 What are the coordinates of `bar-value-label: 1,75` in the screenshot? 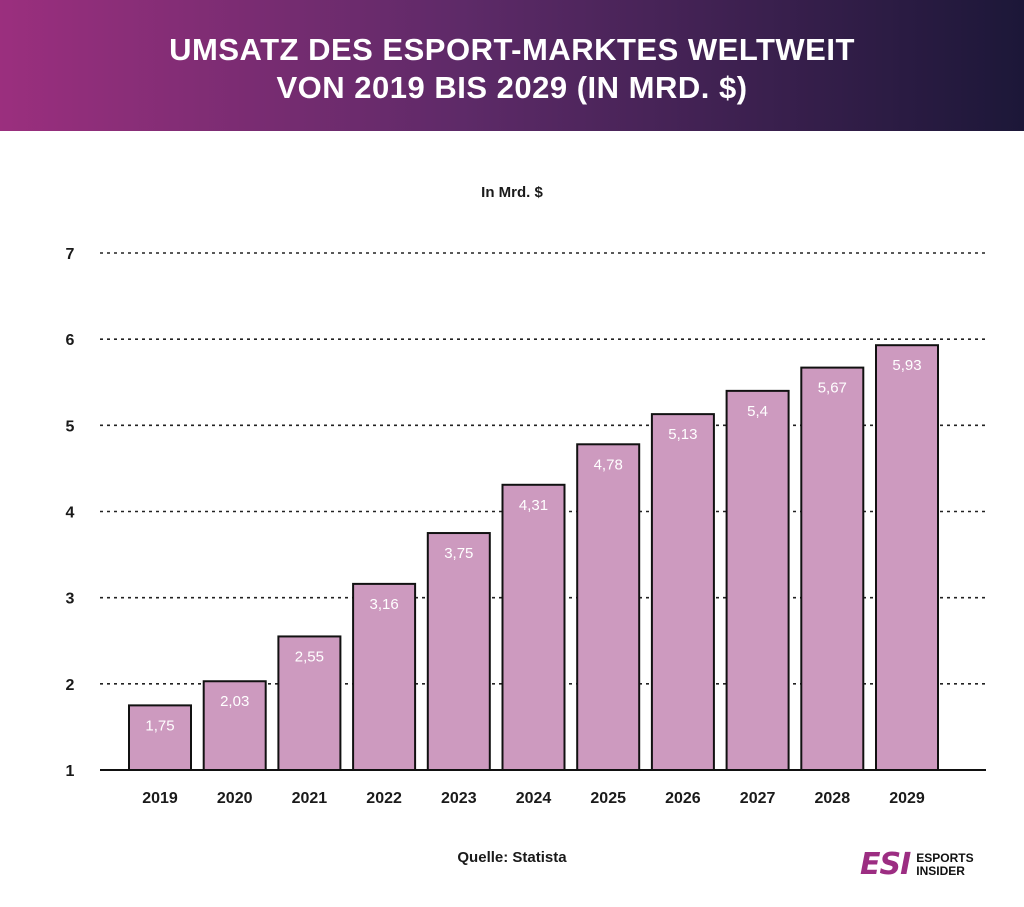 It's located at (159, 725).